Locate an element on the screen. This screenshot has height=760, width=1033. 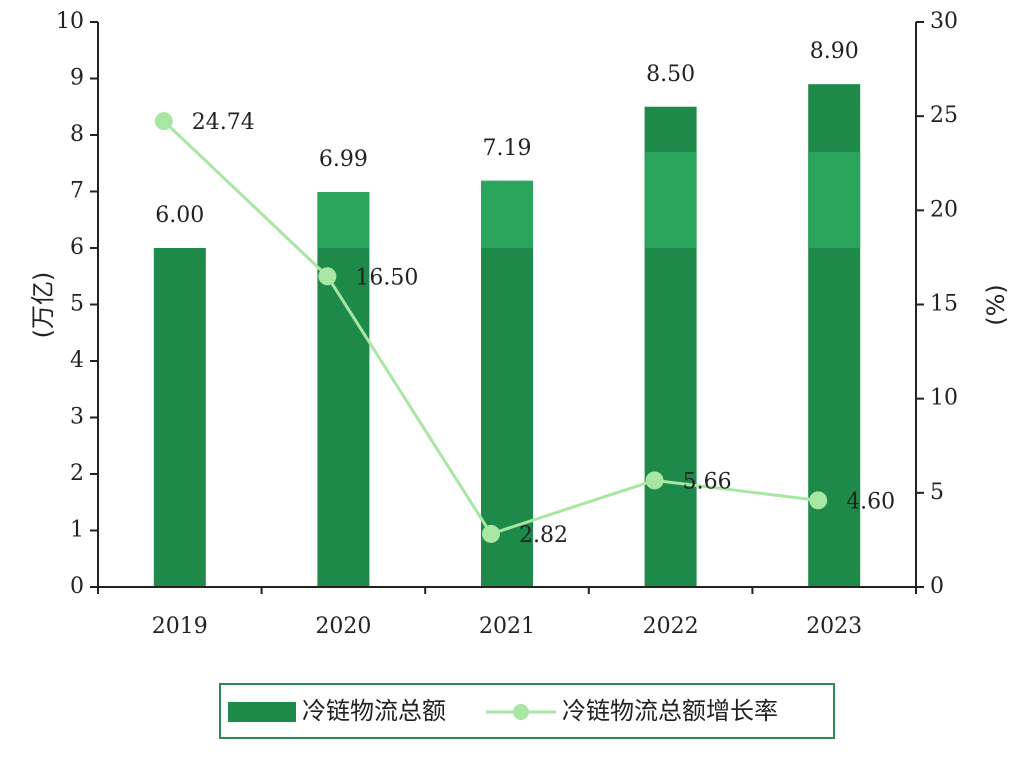
y-left-tick-label: 4 is located at coordinates (77, 360).